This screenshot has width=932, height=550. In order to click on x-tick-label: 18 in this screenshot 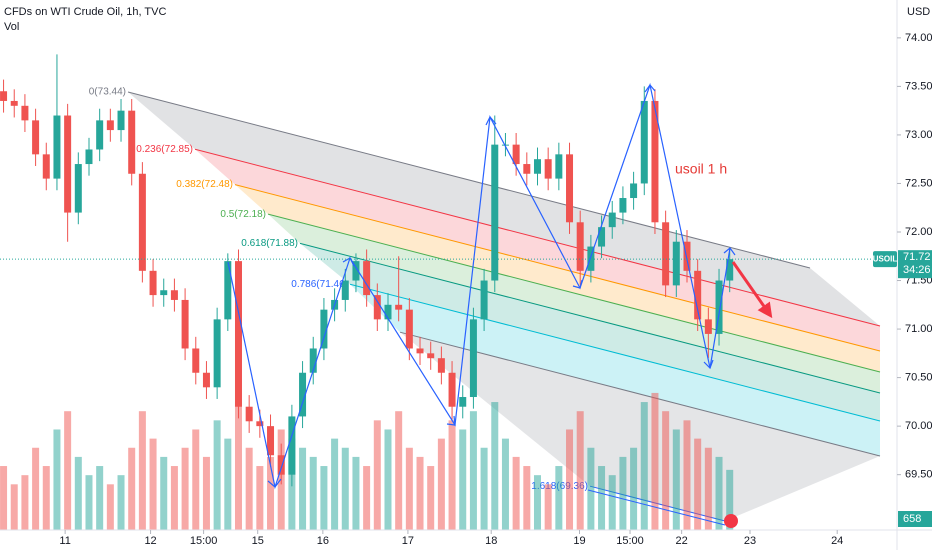, I will do `click(491, 541)`.